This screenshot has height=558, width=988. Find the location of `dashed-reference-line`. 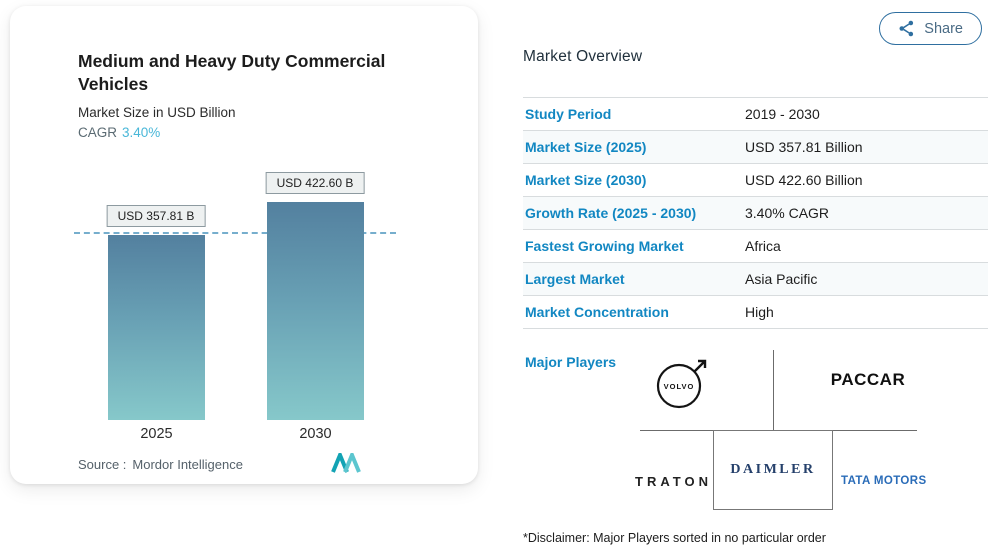

dashed-reference-line is located at coordinates (235, 233).